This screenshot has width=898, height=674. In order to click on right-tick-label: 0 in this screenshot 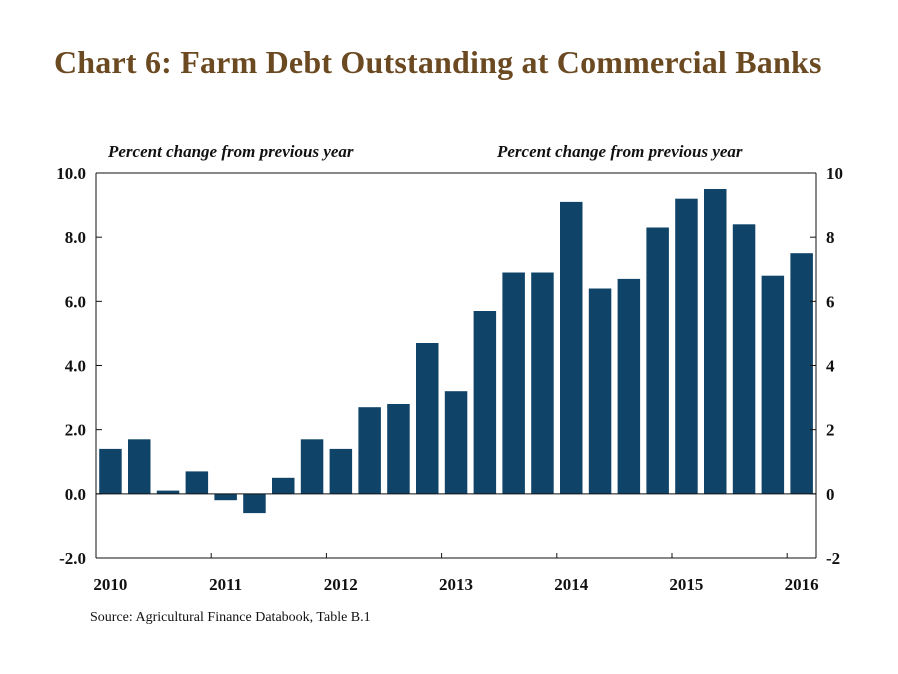, I will do `click(830, 494)`.